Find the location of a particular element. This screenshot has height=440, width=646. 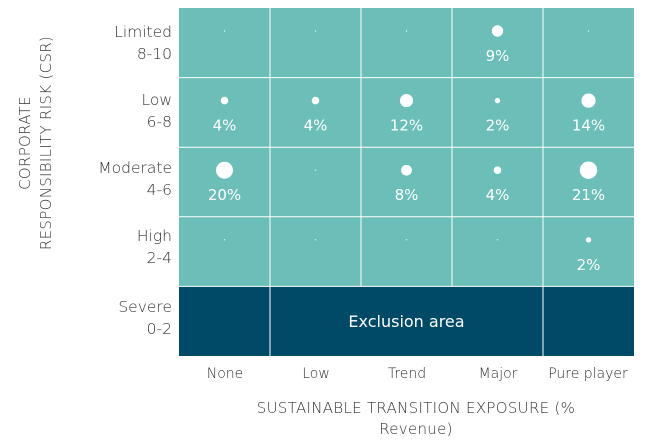

exclusion-label: Exclusion area is located at coordinates (406, 321).